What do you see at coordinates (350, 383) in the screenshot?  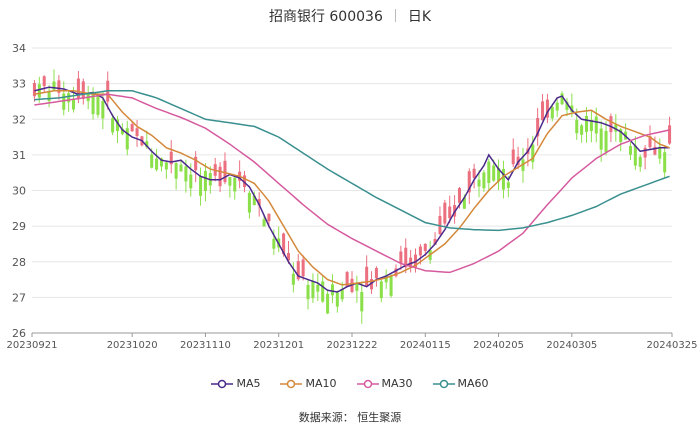 I see `legend: MA5 MA10 MA30 MA60` at bounding box center [350, 383].